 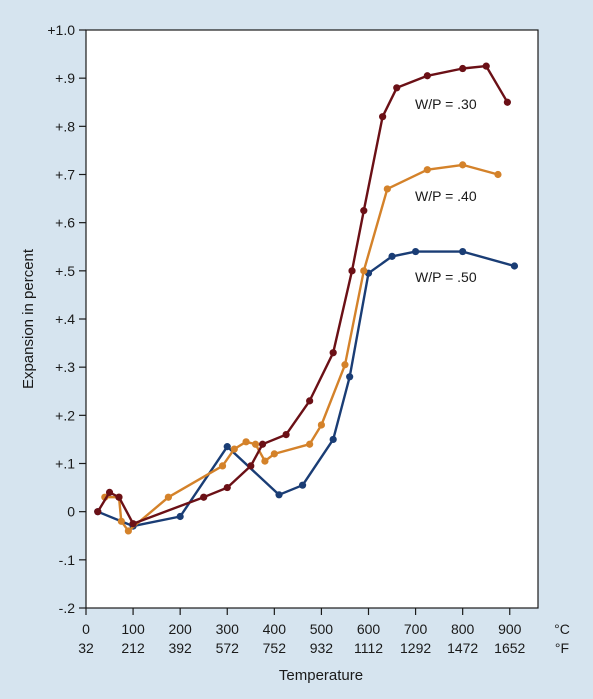 What do you see at coordinates (67, 560) in the screenshot?
I see `y-tick-label: -.1` at bounding box center [67, 560].